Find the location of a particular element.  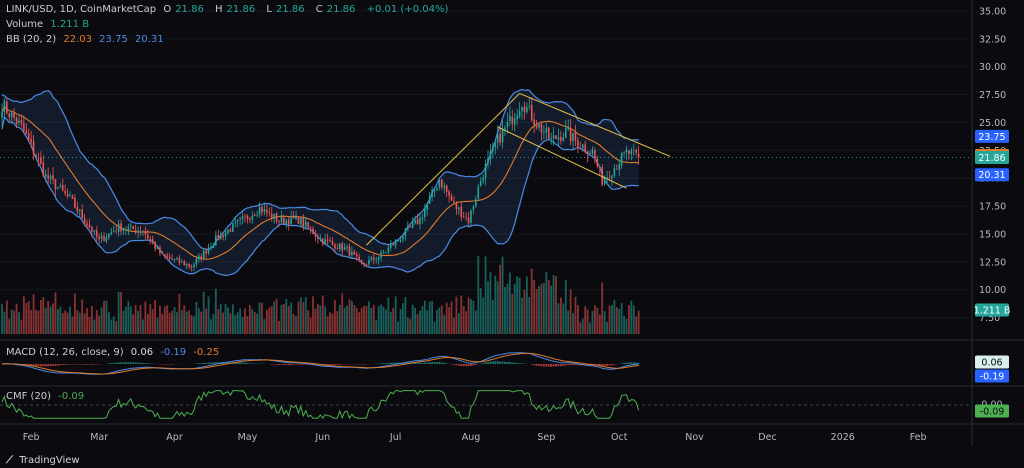

svg-text: 21.86 is located at coordinates (991, 158).